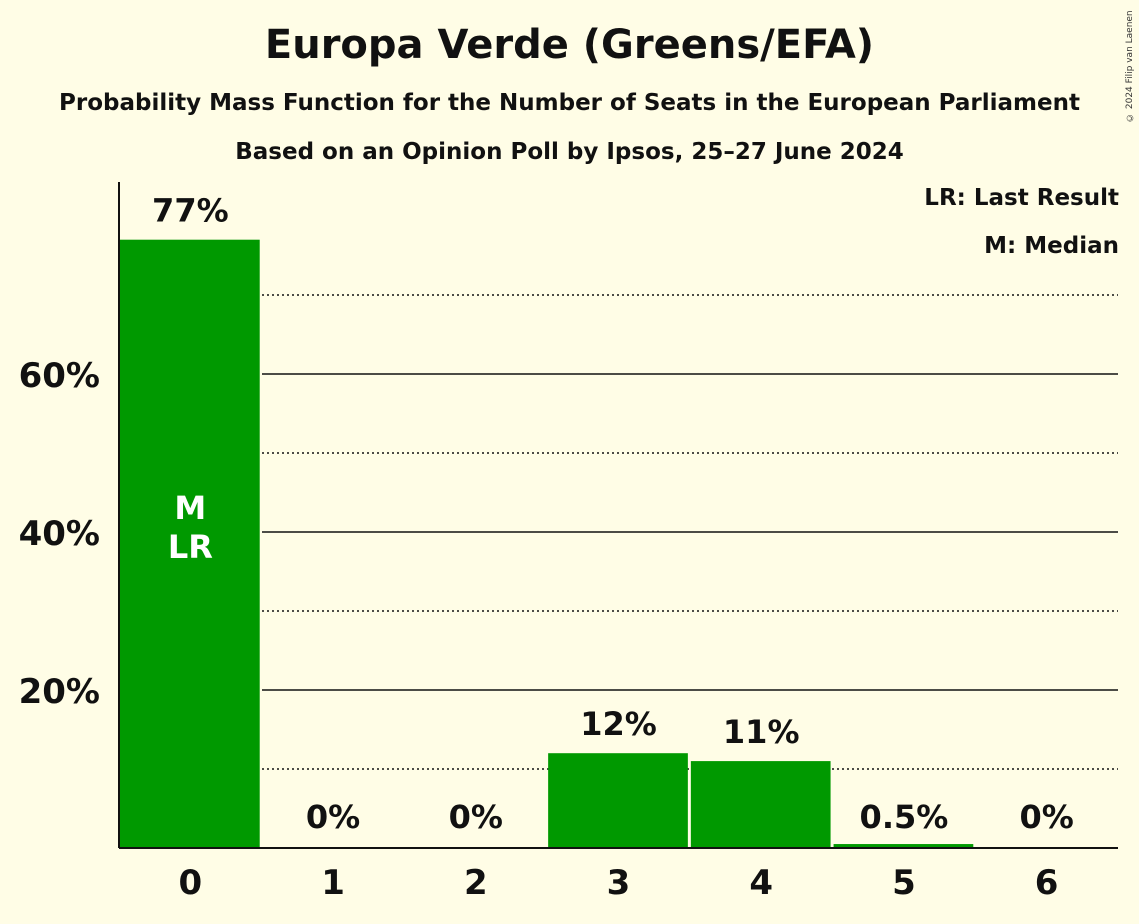  I want to click on bar-annotation: LR, so click(190, 547).